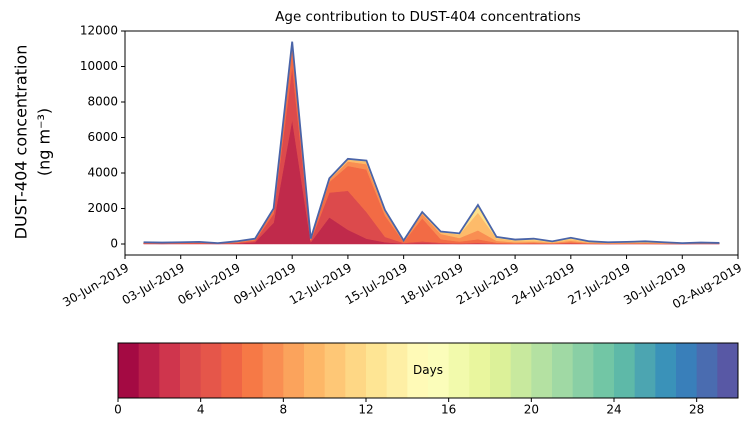 Image resolution: width=748 pixels, height=425 pixels. What do you see at coordinates (114, 243) in the screenshot?
I see `y-tick-label: 0` at bounding box center [114, 243].